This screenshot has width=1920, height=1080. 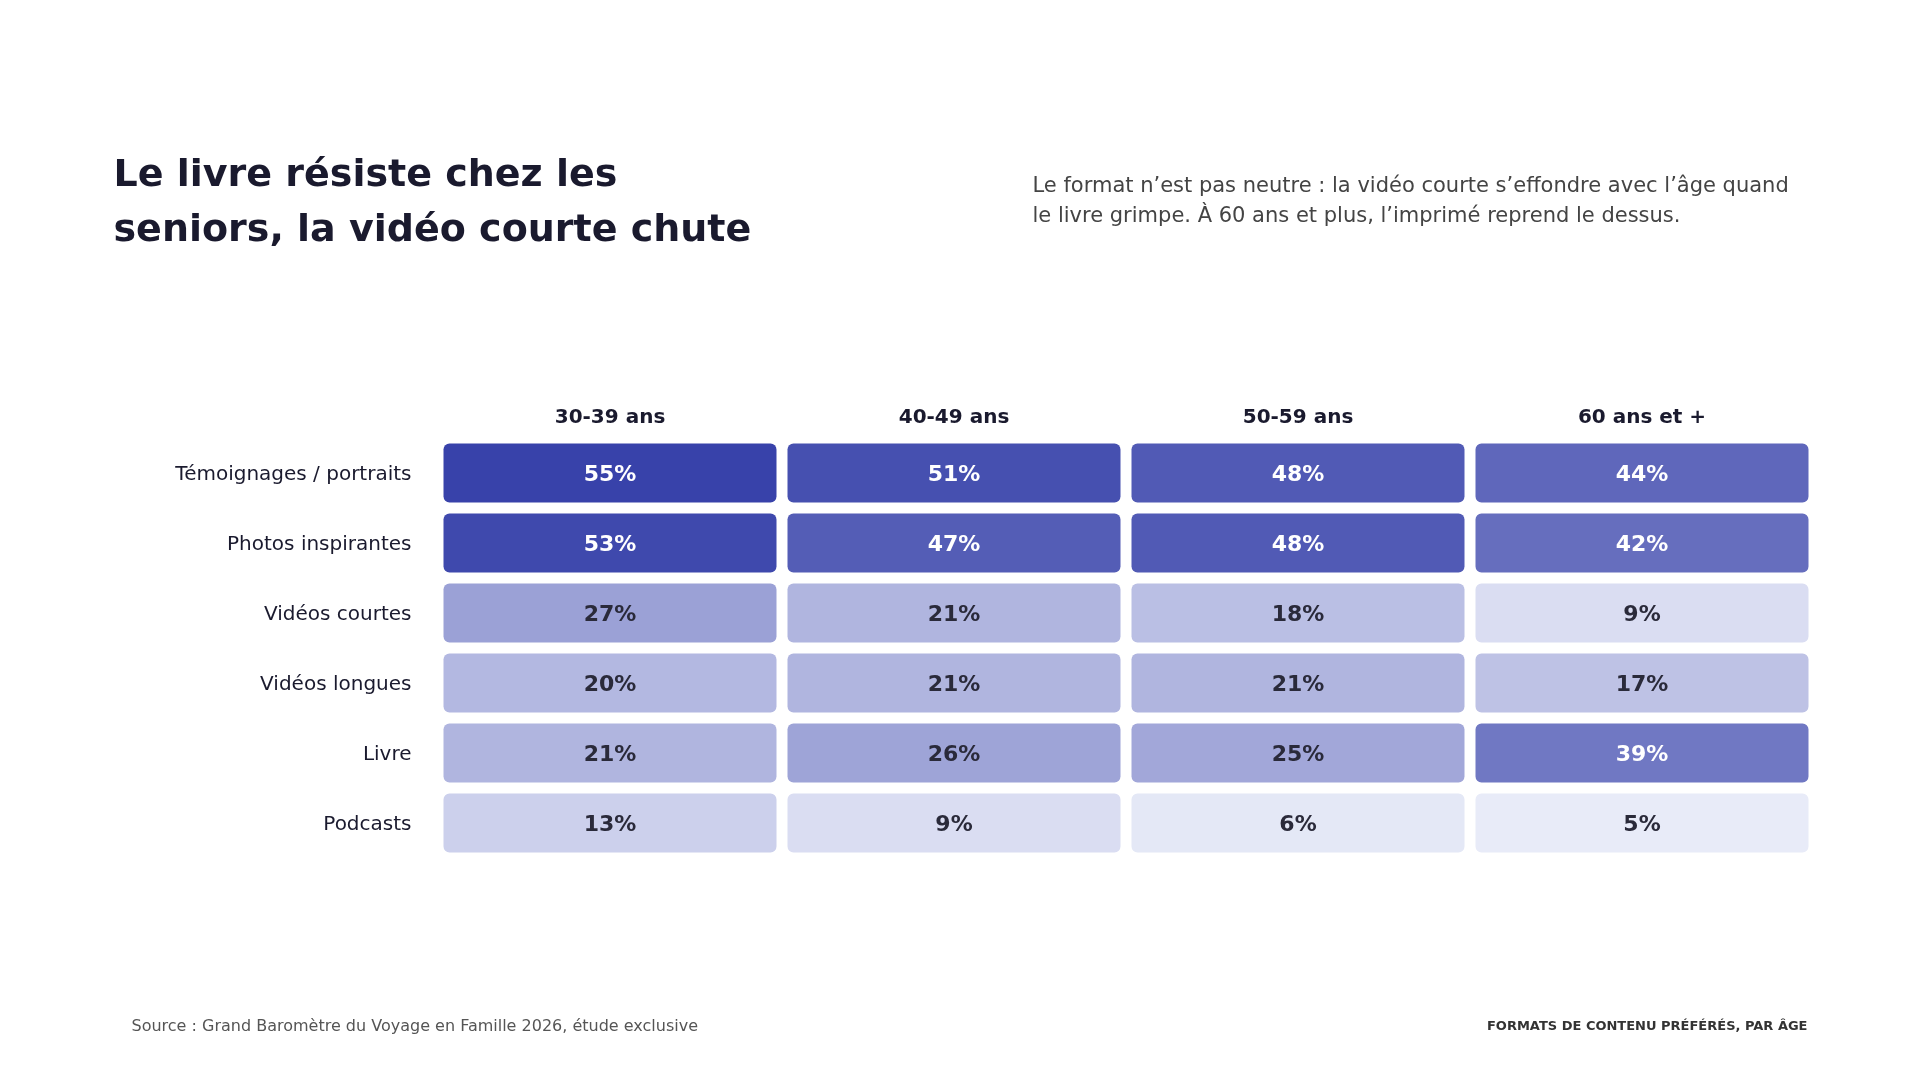 What do you see at coordinates (954, 543) in the screenshot?
I see `data-label: 47%` at bounding box center [954, 543].